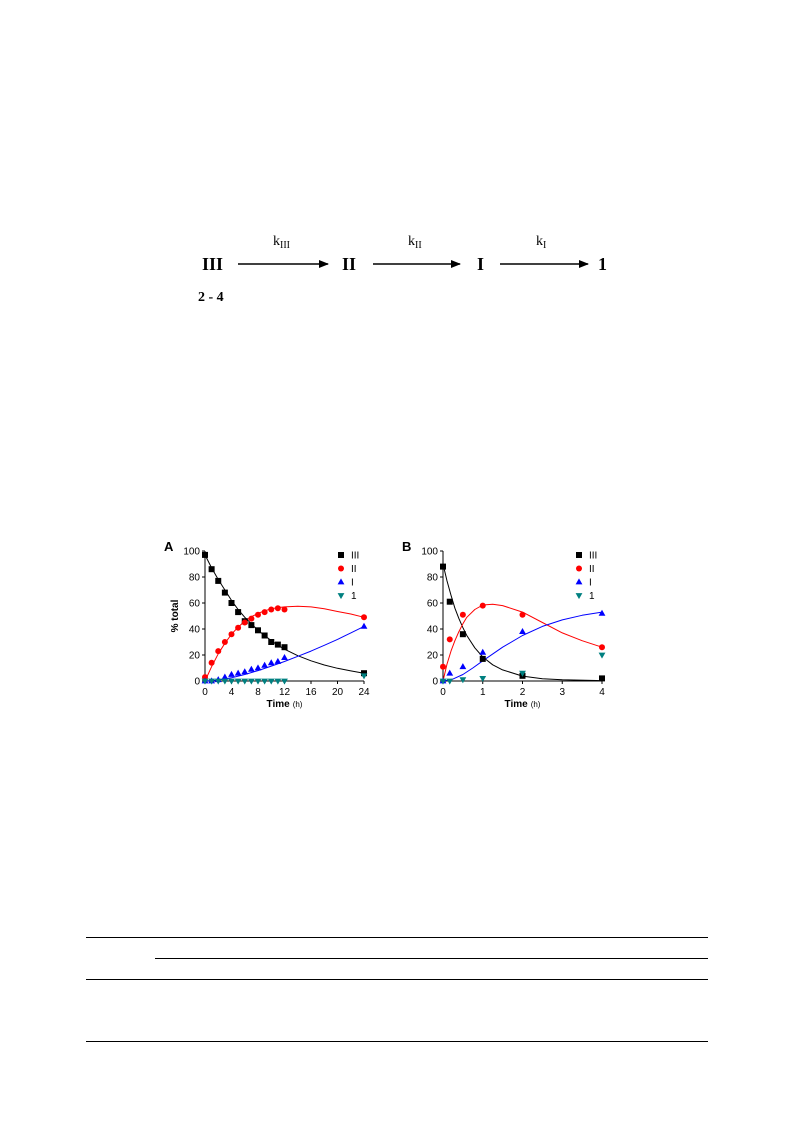 The height and width of the screenshot is (1123, 793). What do you see at coordinates (338, 692) in the screenshot?
I see `chart-a-xtick-label: 20` at bounding box center [338, 692].